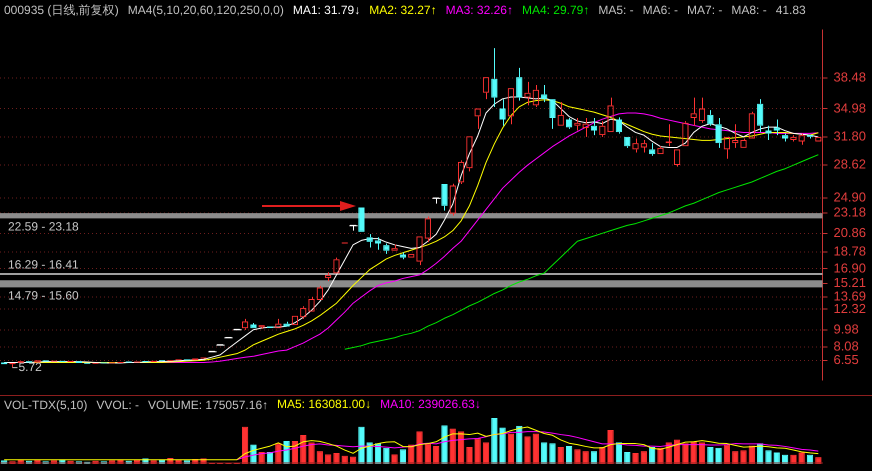 This screenshot has height=471, width=872. I want to click on text: MA2: 32.27↑, so click(403, 10).